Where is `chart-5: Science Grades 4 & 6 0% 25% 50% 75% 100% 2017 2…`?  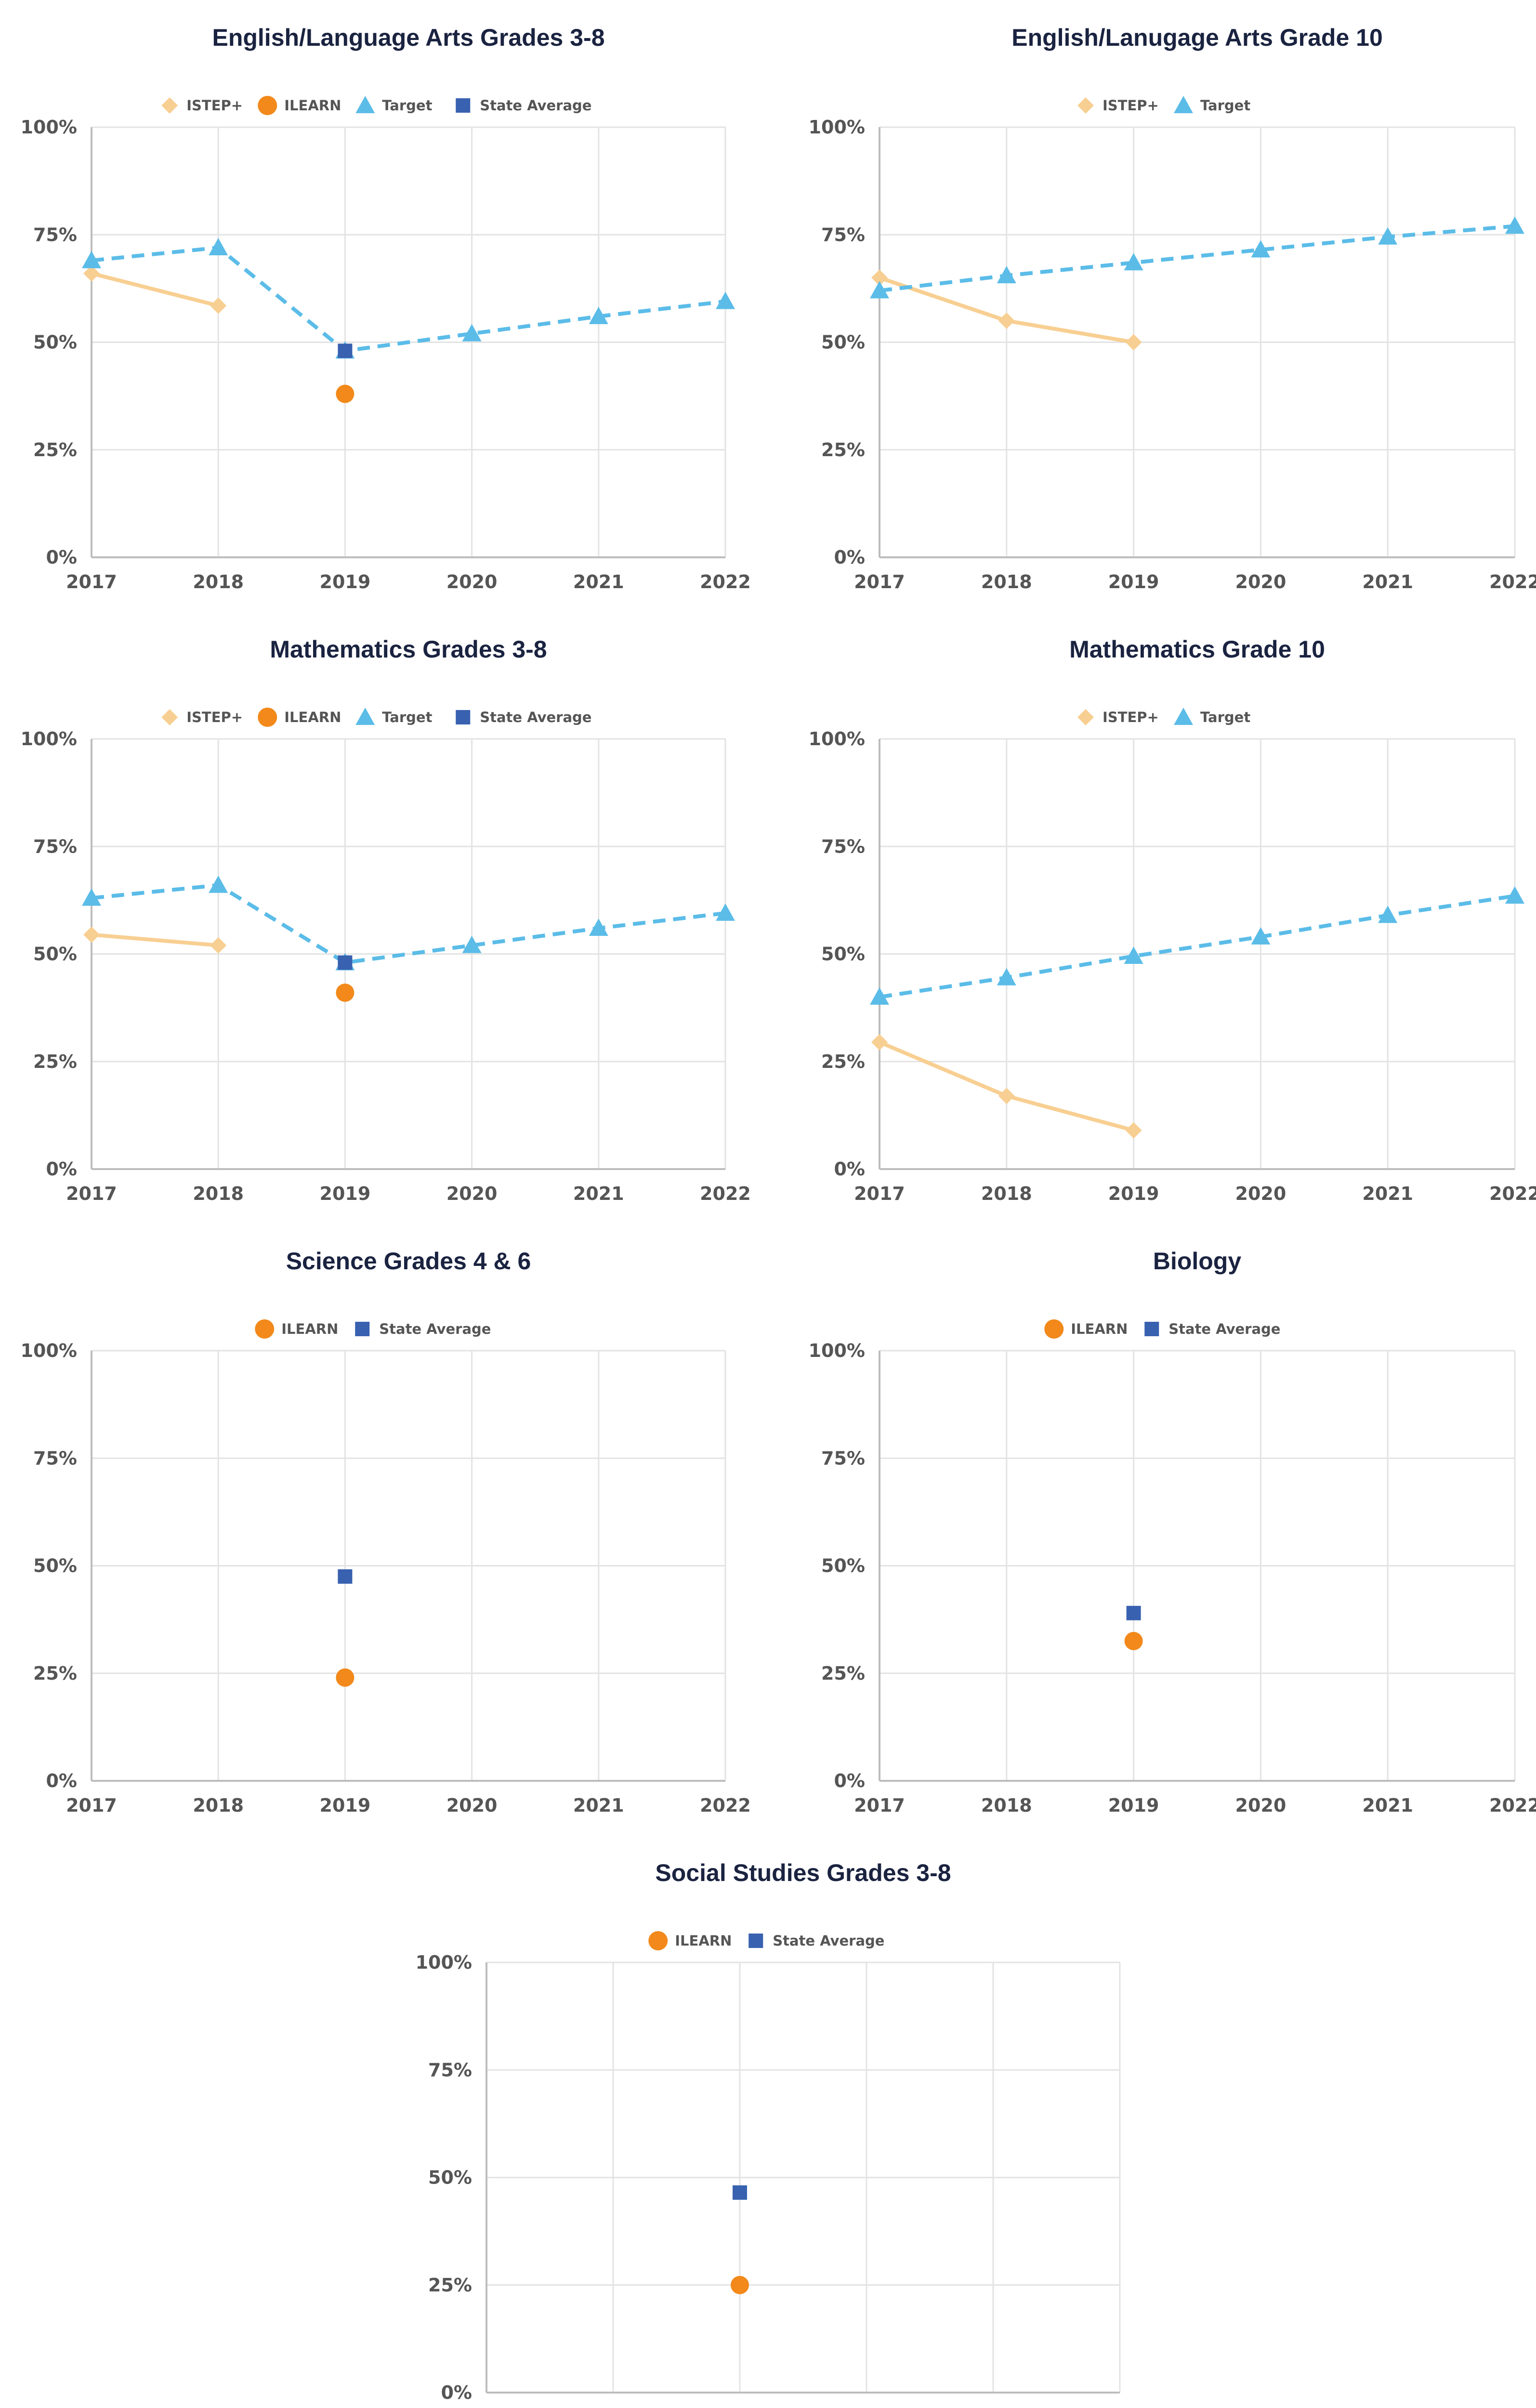 chart-5: Science Grades 4 & 6 0% 25% 50% 75% 100% 2017 2… is located at coordinates (386, 1532).